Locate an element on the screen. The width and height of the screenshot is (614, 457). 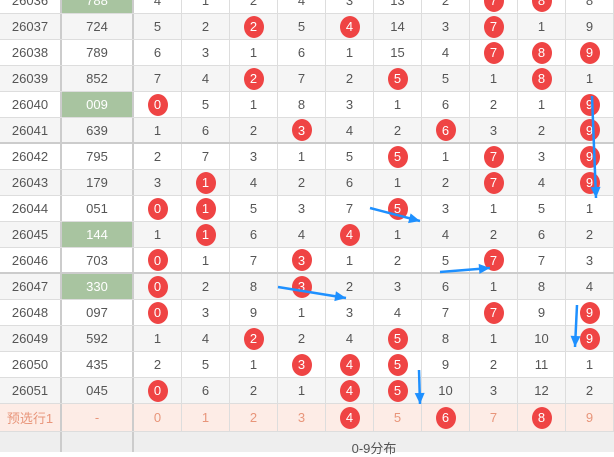
digit-cell-0: 2 is located at coordinates (158, 364).